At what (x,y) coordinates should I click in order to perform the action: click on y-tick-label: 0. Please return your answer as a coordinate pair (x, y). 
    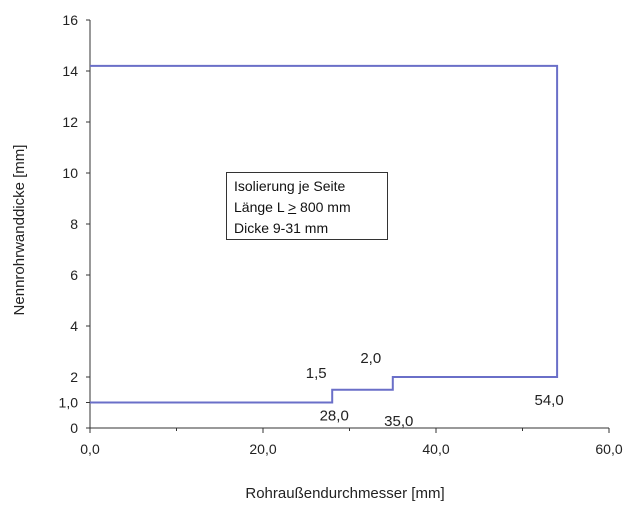
    Looking at the image, I should click on (74, 428).